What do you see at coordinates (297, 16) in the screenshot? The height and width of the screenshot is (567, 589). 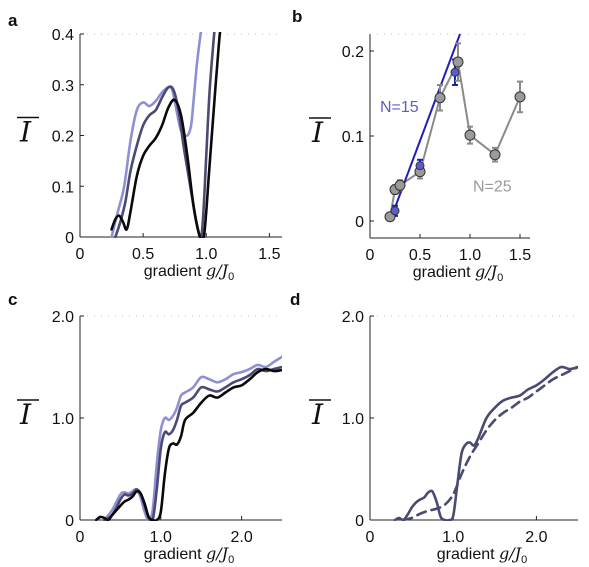 I see `panel-label-b: b` at bounding box center [297, 16].